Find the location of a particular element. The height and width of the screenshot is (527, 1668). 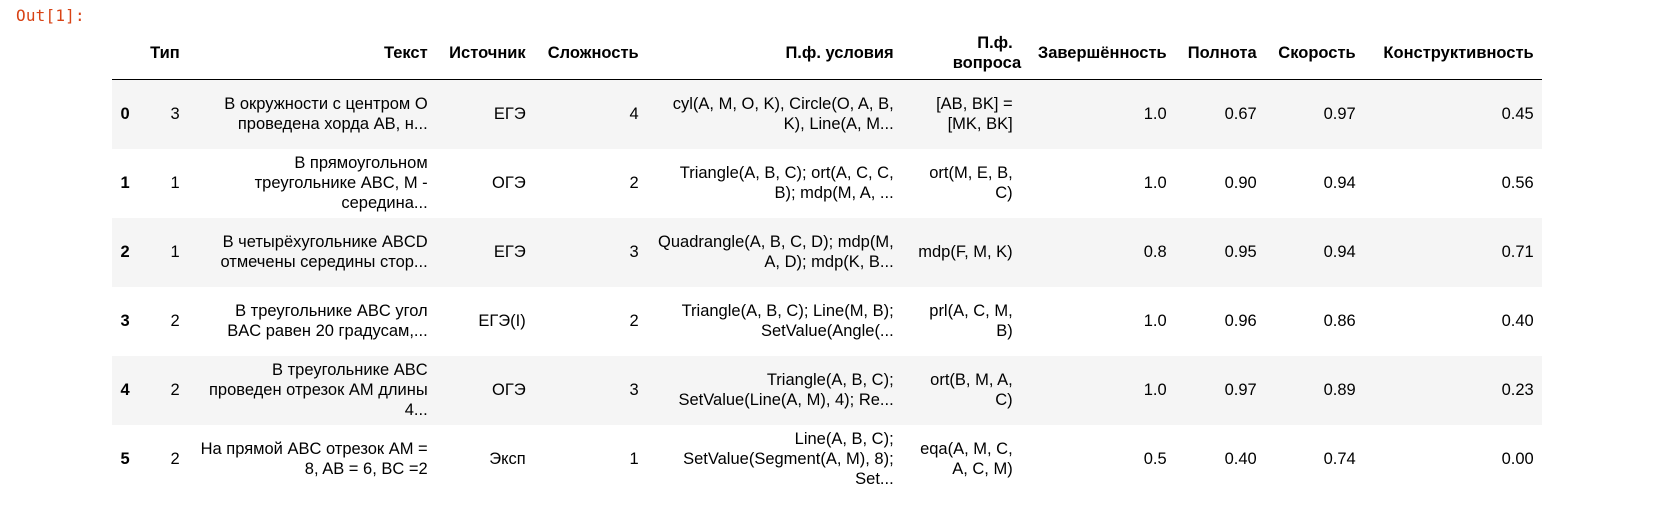

cell-question-formal: ort(B, M, A, C) is located at coordinates (961, 390).